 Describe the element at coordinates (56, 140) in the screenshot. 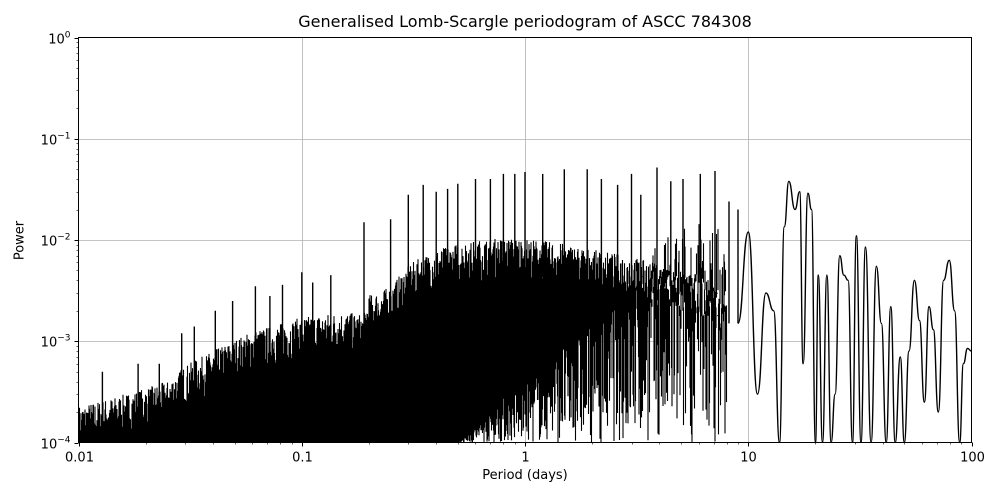

I see `y-tick-label: 10⁻¹` at that location.